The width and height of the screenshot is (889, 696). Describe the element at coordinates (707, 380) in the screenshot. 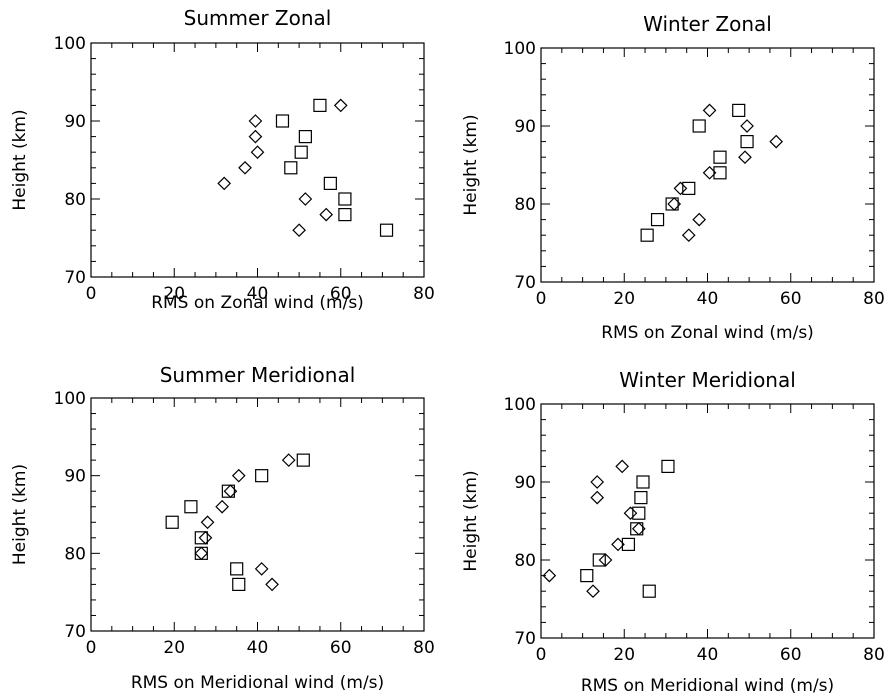

I see `chart-title: Winter Meridional` at that location.